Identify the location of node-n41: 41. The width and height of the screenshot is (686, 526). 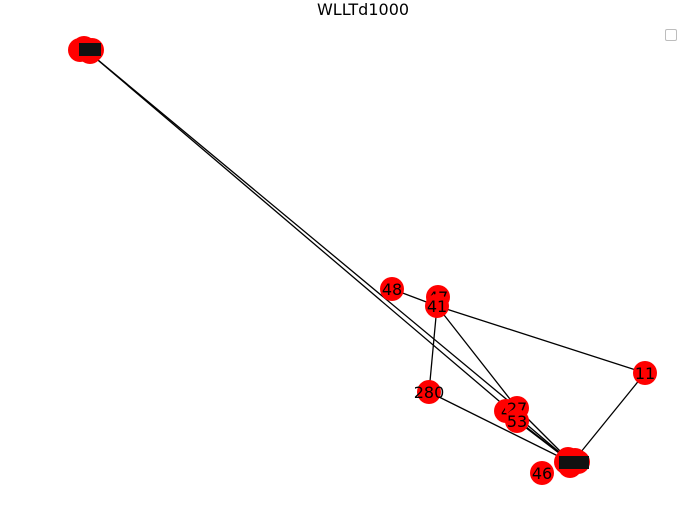
(437, 306).